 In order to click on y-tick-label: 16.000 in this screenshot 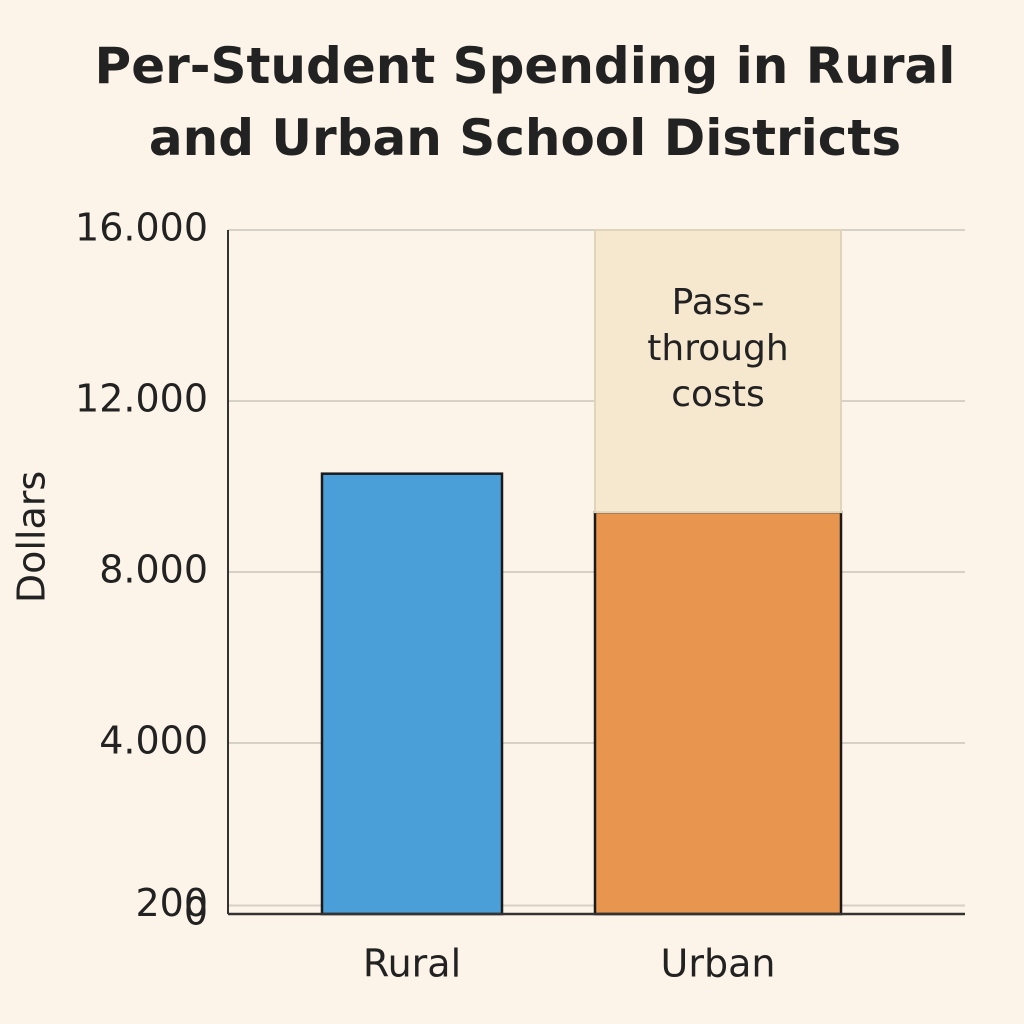, I will do `click(141, 228)`.